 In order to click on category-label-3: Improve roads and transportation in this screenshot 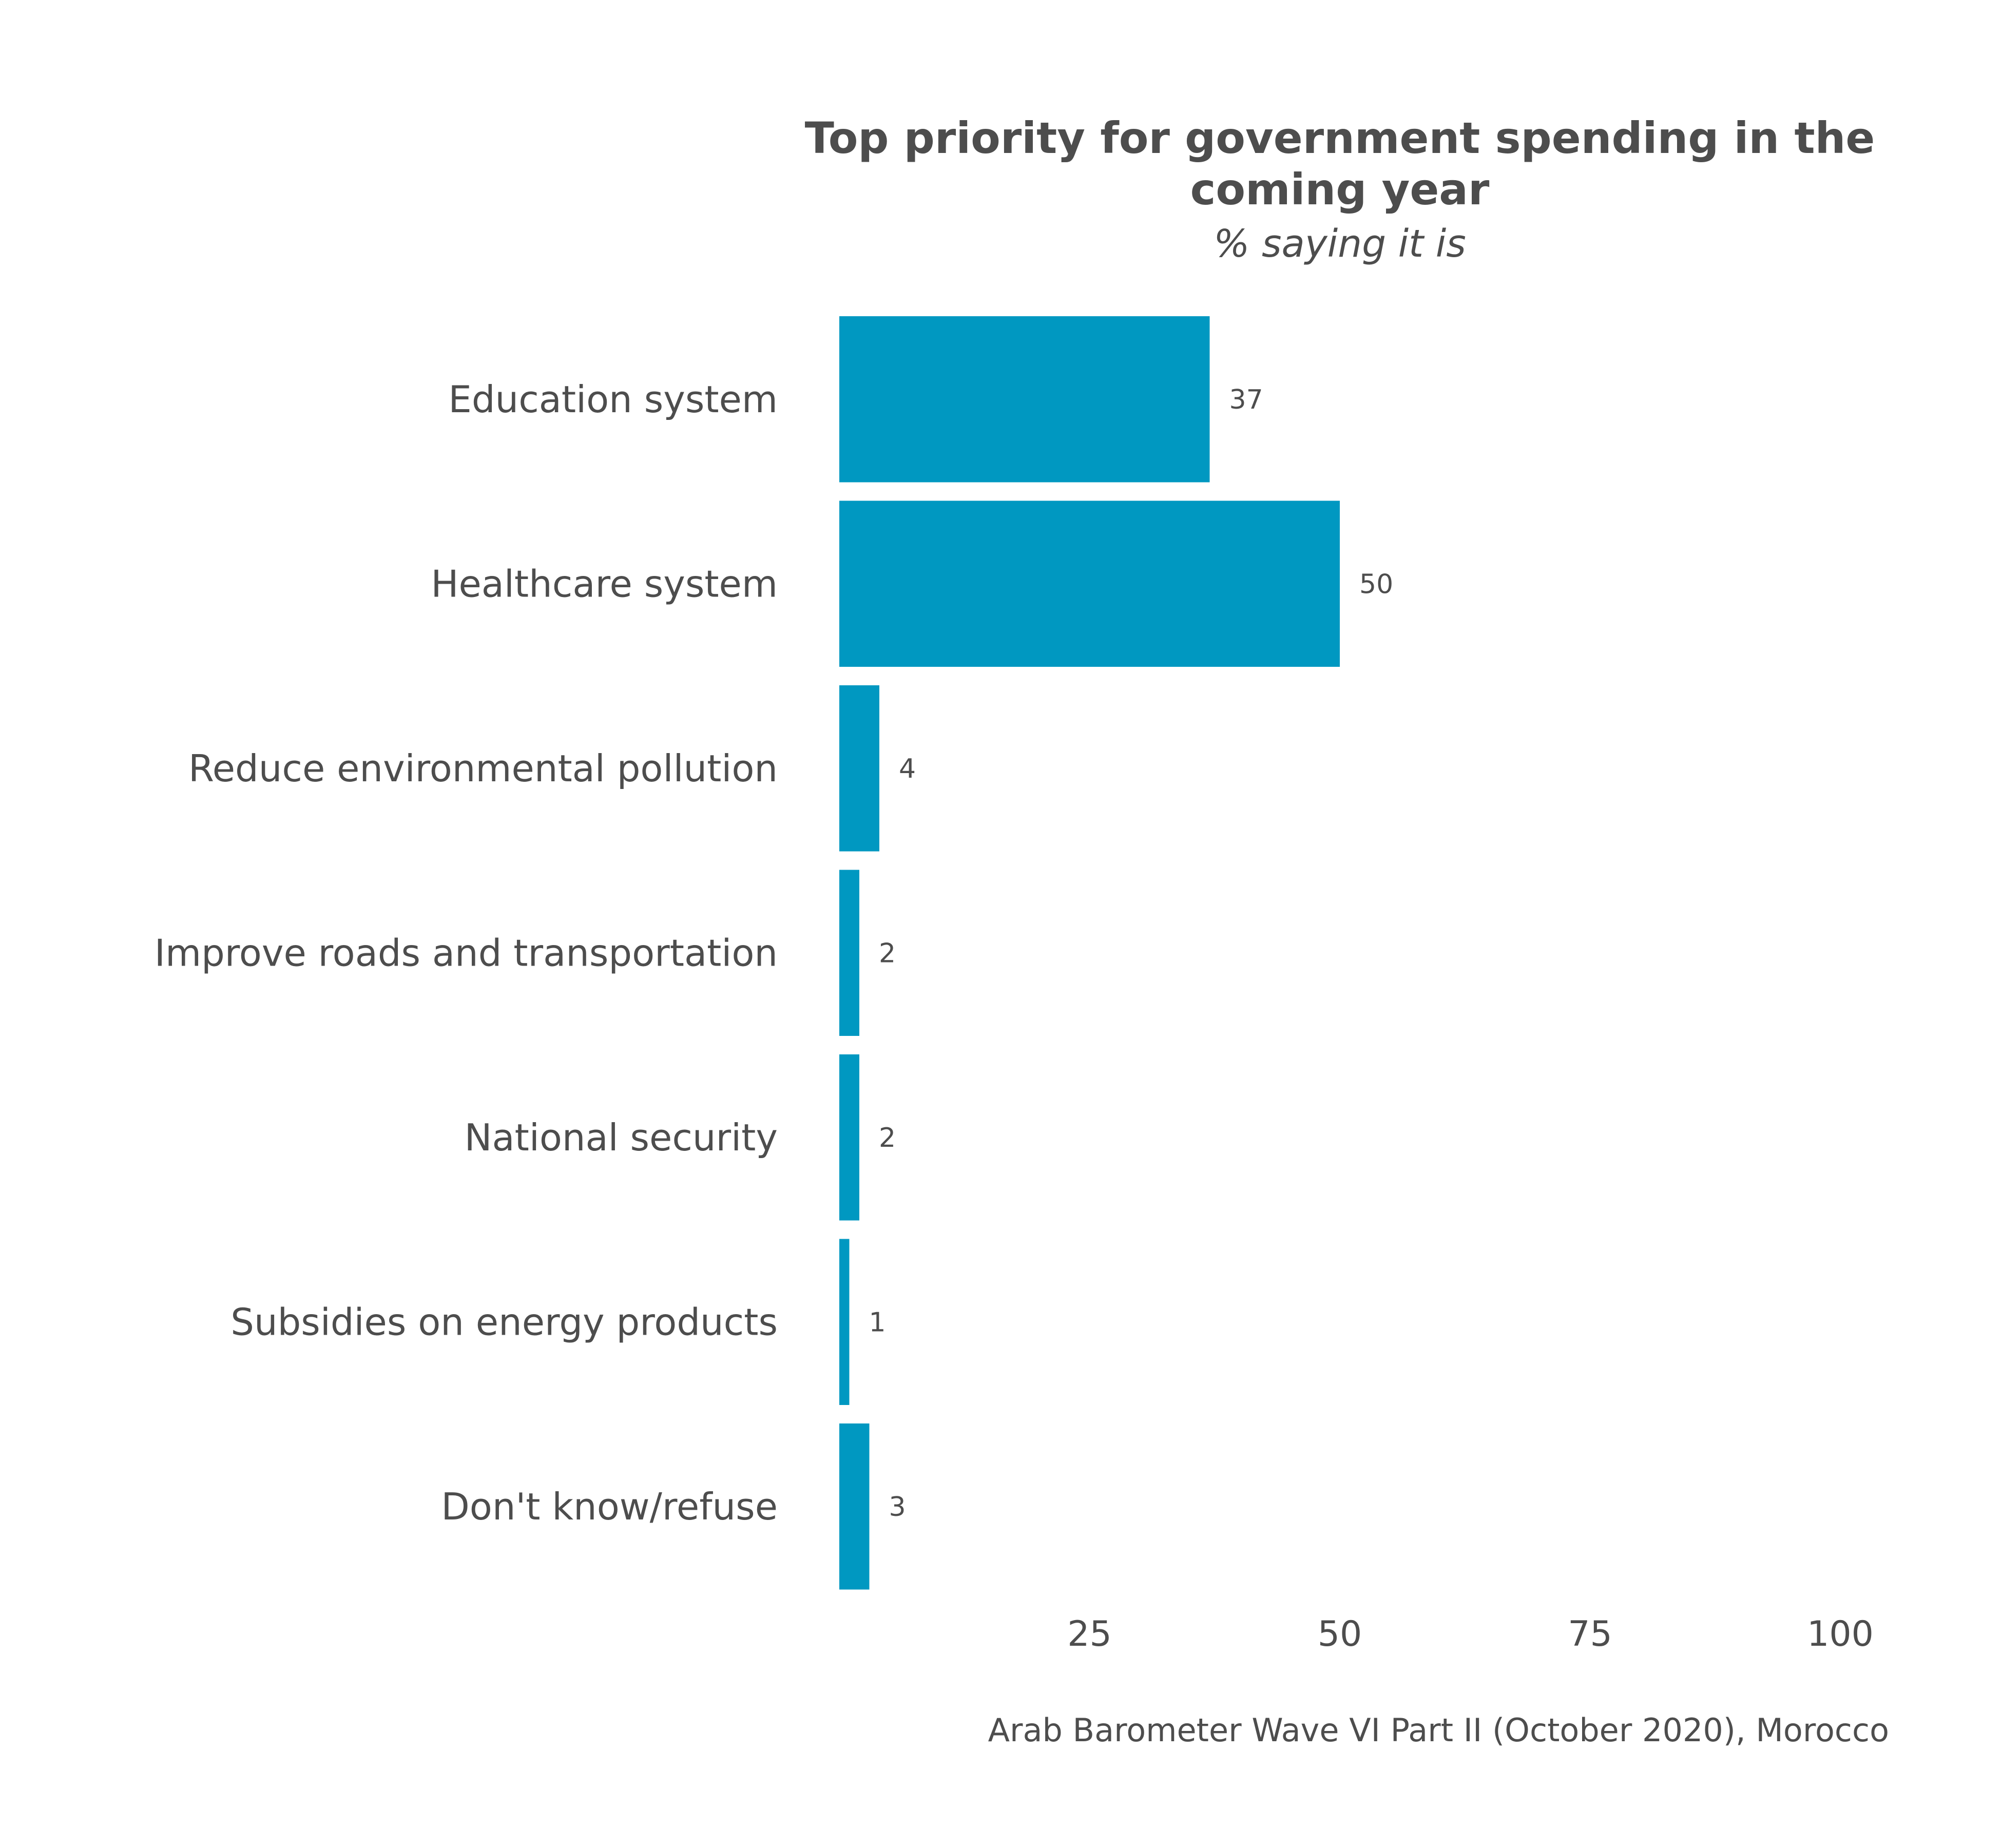, I will do `click(466, 952)`.